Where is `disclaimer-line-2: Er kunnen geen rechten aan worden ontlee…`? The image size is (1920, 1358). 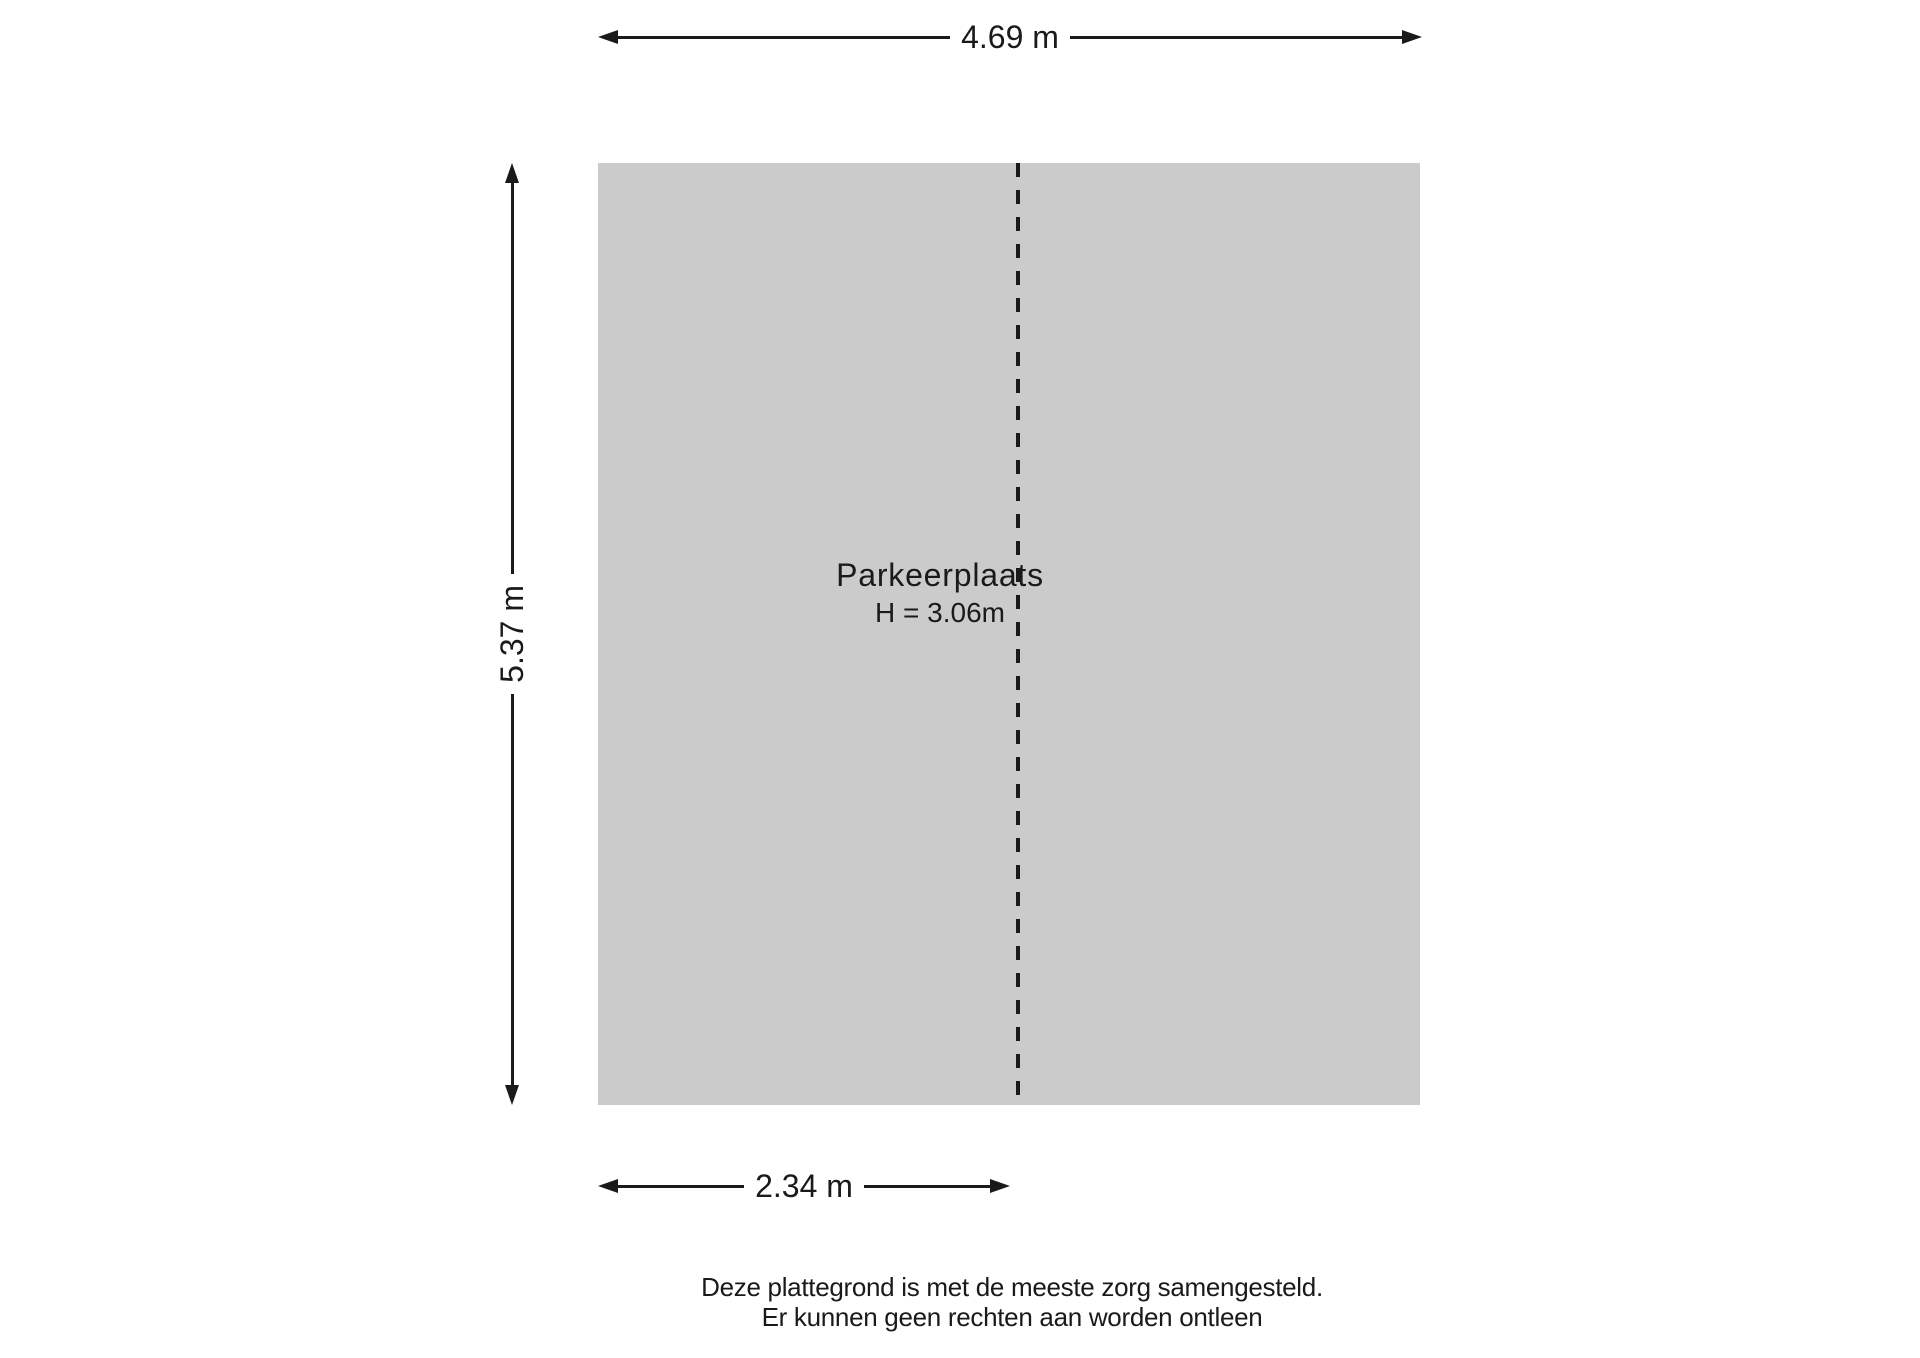 disclaimer-line-2: Er kunnen geen rechten aan worden ontlee… is located at coordinates (1012, 1317).